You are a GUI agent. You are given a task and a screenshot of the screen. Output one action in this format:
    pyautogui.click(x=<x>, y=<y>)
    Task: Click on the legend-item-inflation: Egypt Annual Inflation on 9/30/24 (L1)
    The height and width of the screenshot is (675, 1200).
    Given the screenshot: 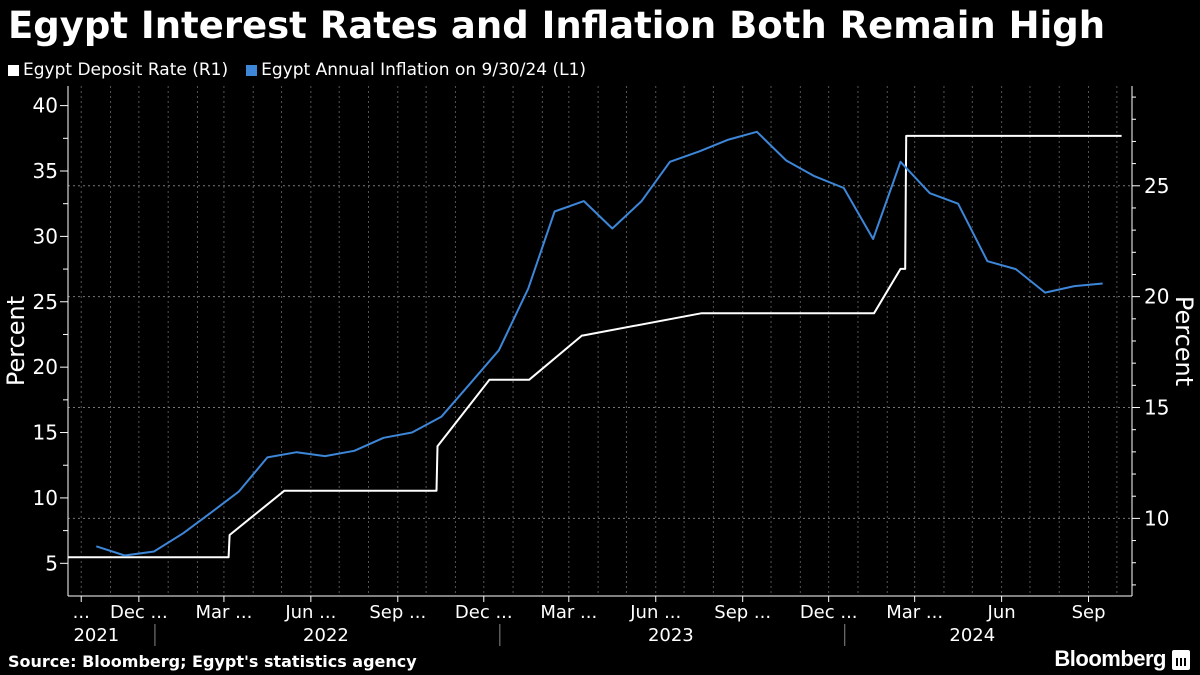 What is the action you would take?
    pyautogui.click(x=416, y=70)
    